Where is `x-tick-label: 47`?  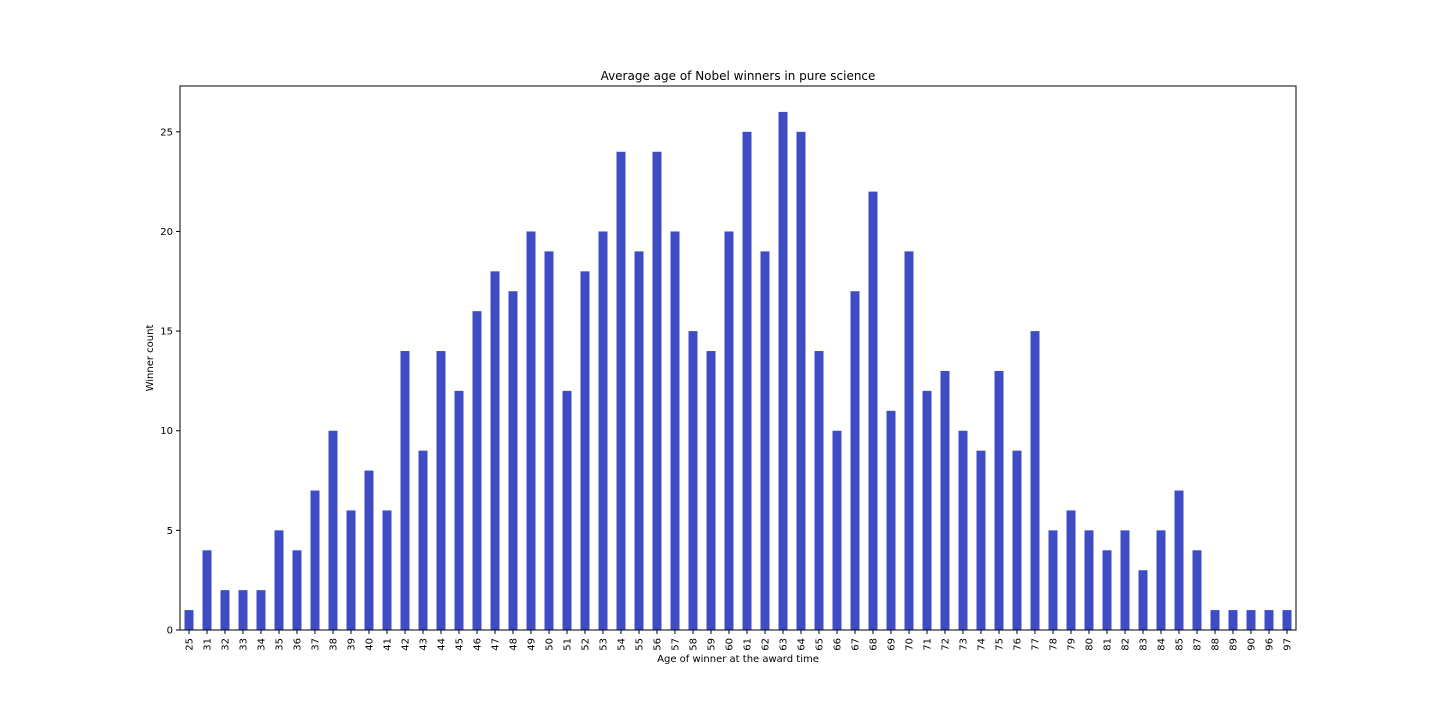
x-tick-label: 47 is located at coordinates (496, 644).